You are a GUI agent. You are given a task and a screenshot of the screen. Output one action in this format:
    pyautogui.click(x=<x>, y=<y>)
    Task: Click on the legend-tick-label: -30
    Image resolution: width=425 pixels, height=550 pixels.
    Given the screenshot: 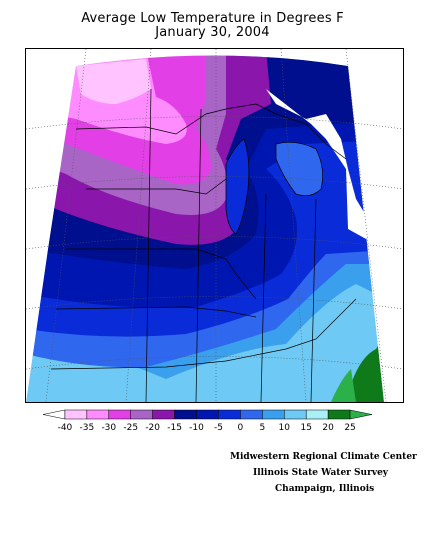 What is the action you would take?
    pyautogui.click(x=108, y=428)
    